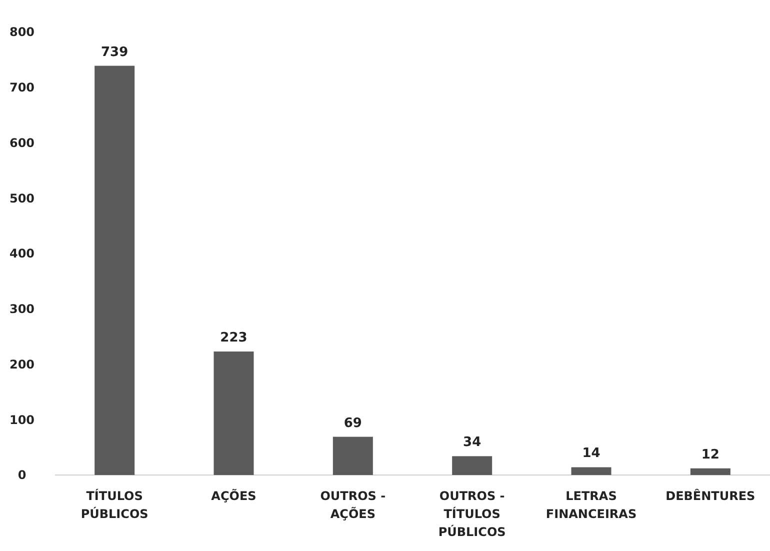  I want to click on y-tick-label: 0, so click(22, 475).